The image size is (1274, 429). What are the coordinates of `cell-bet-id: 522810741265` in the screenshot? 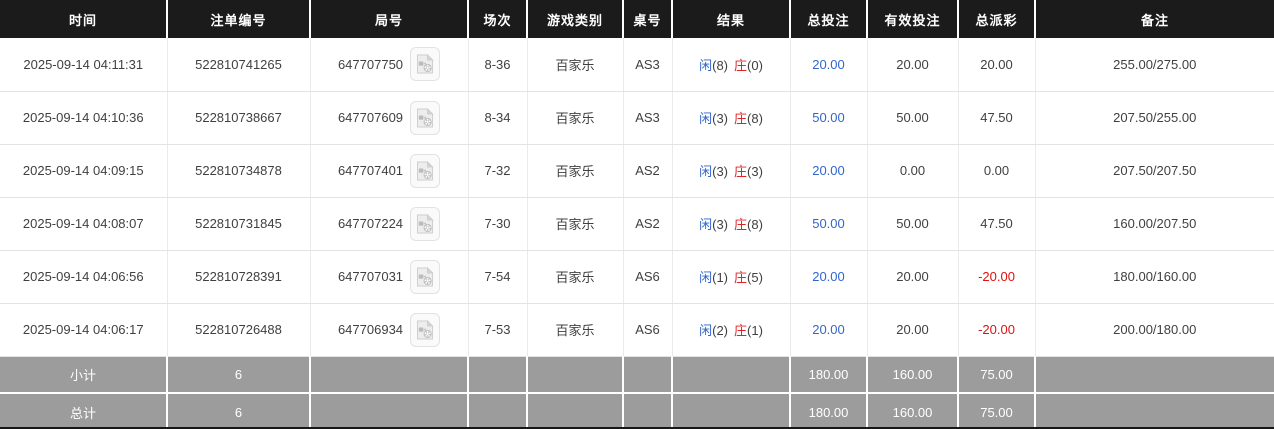 It's located at (239, 65).